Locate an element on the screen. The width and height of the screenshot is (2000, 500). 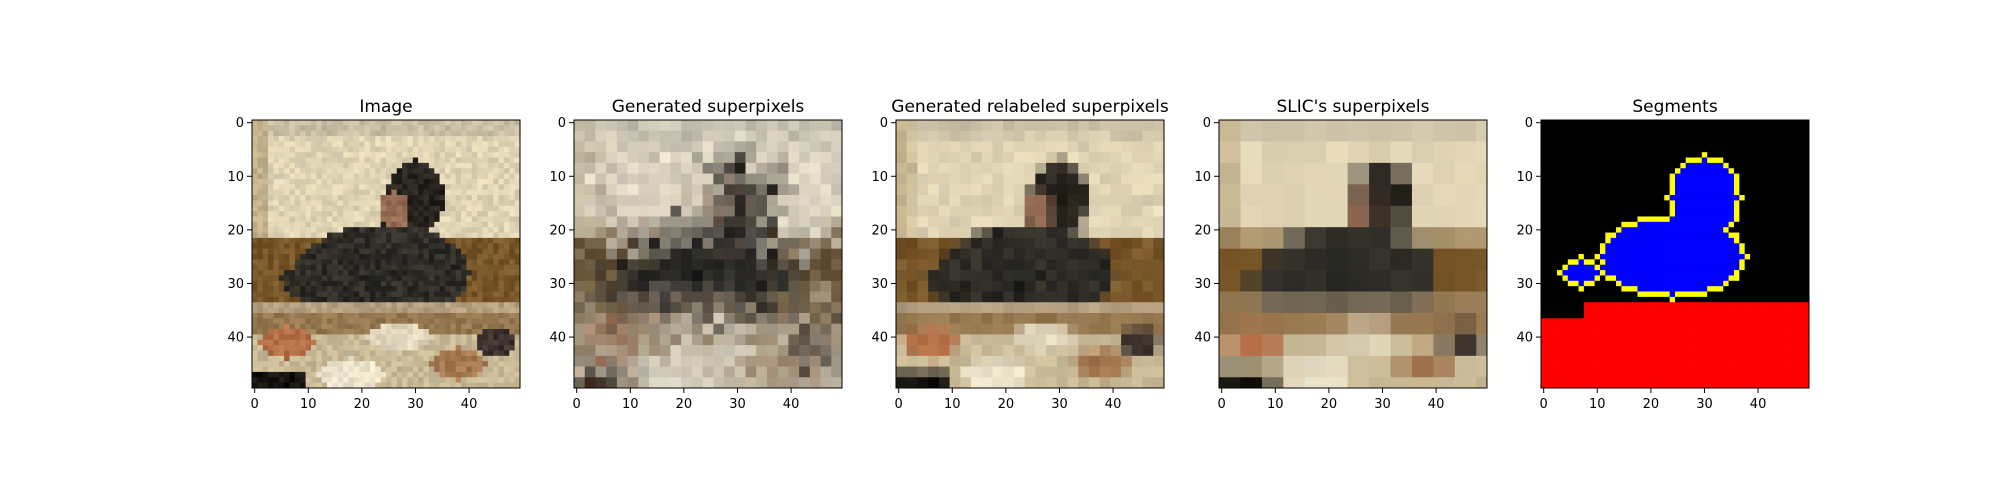
panel-4: SLIC's superpixels 0 10 20 30 40 0 10 20 30 40 is located at coordinates (1341, 254).